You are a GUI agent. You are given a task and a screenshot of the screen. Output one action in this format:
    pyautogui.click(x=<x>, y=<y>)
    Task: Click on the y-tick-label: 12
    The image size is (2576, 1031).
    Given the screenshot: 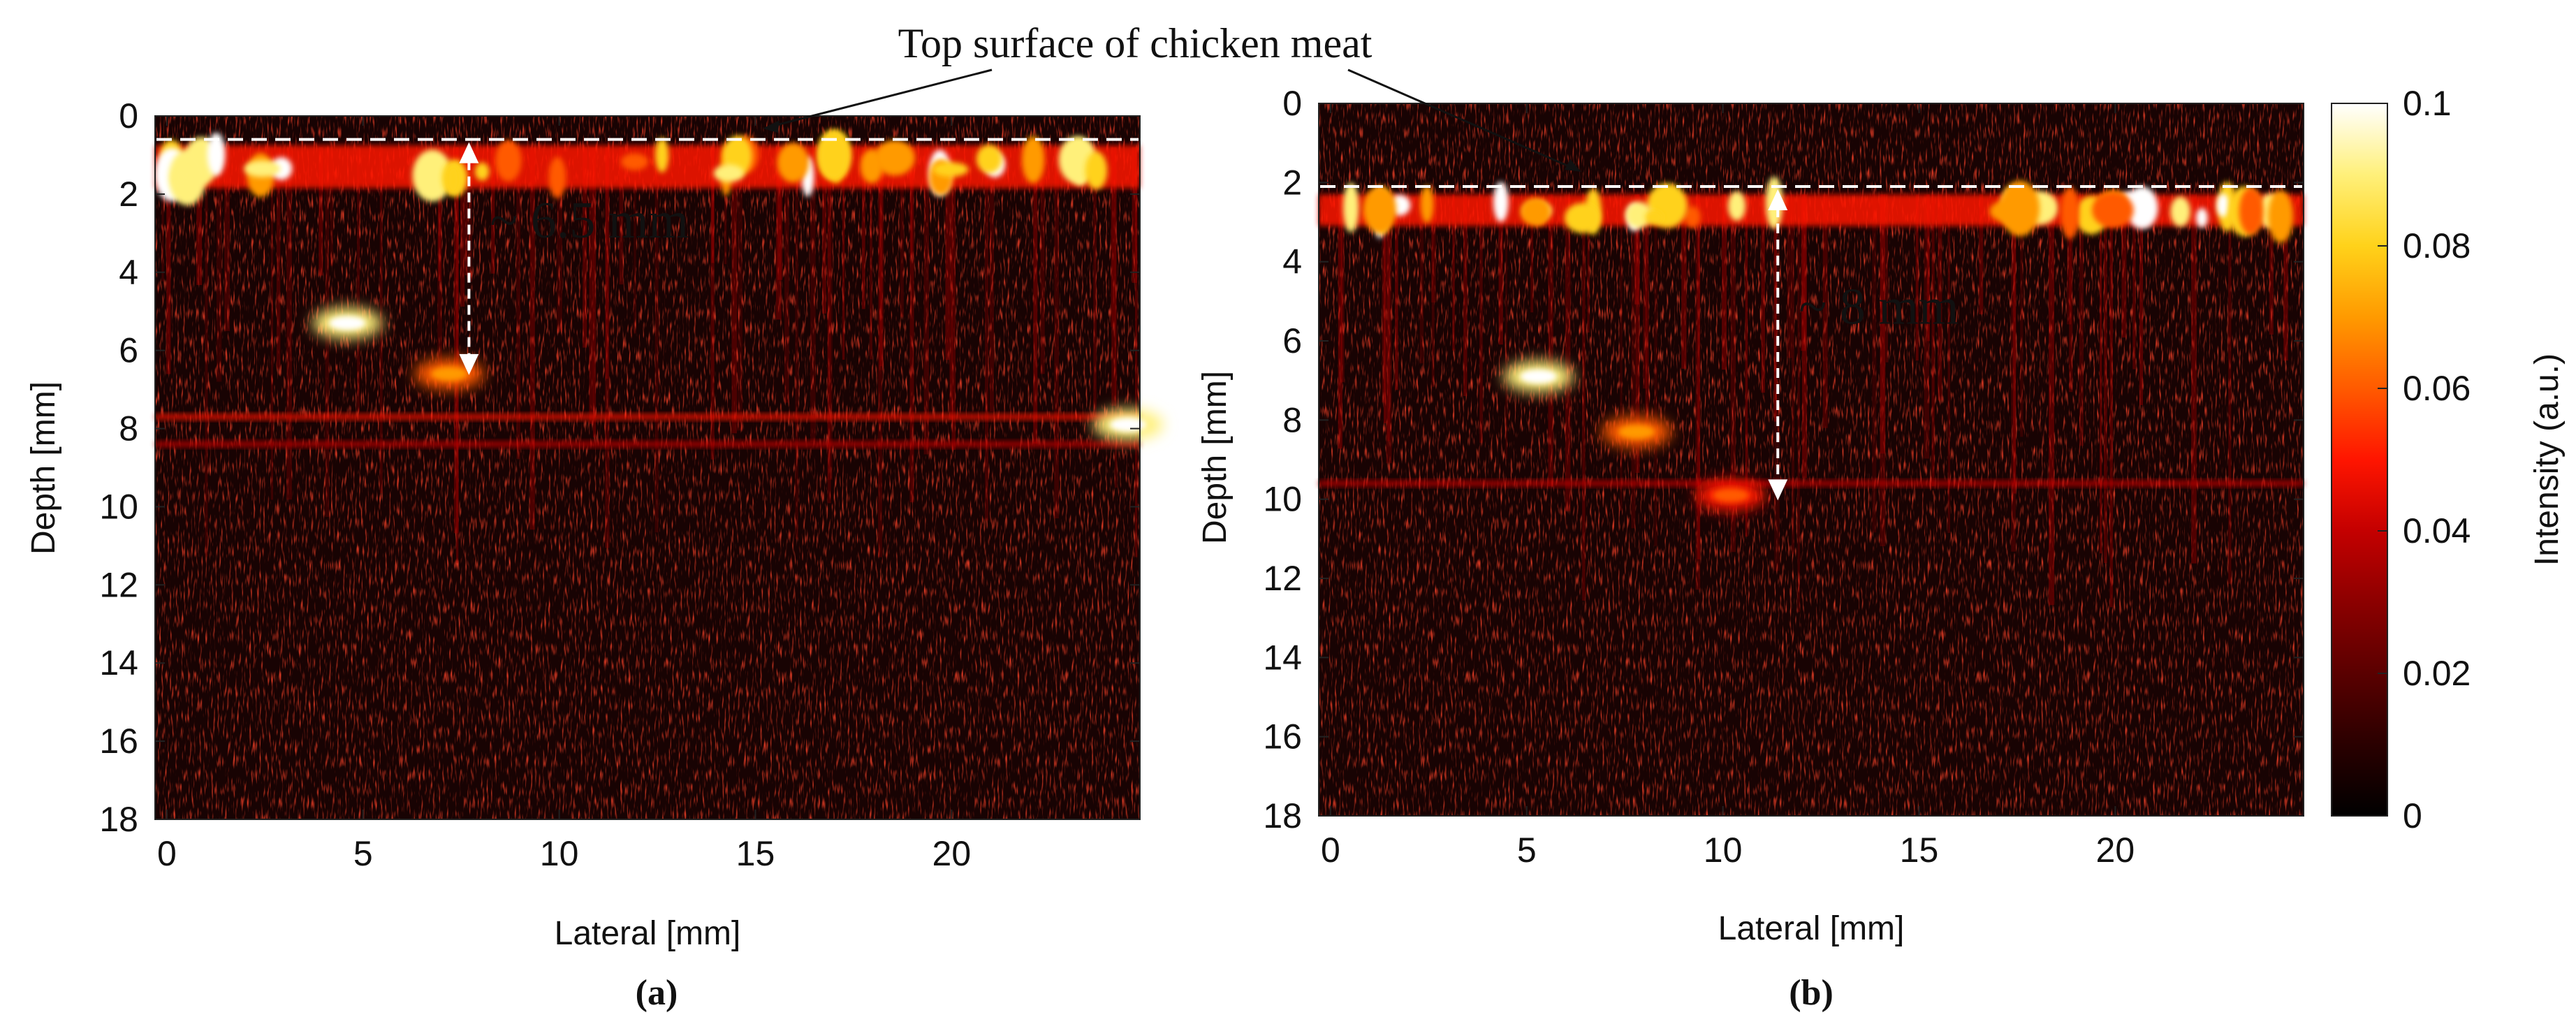 What is the action you would take?
    pyautogui.click(x=119, y=584)
    